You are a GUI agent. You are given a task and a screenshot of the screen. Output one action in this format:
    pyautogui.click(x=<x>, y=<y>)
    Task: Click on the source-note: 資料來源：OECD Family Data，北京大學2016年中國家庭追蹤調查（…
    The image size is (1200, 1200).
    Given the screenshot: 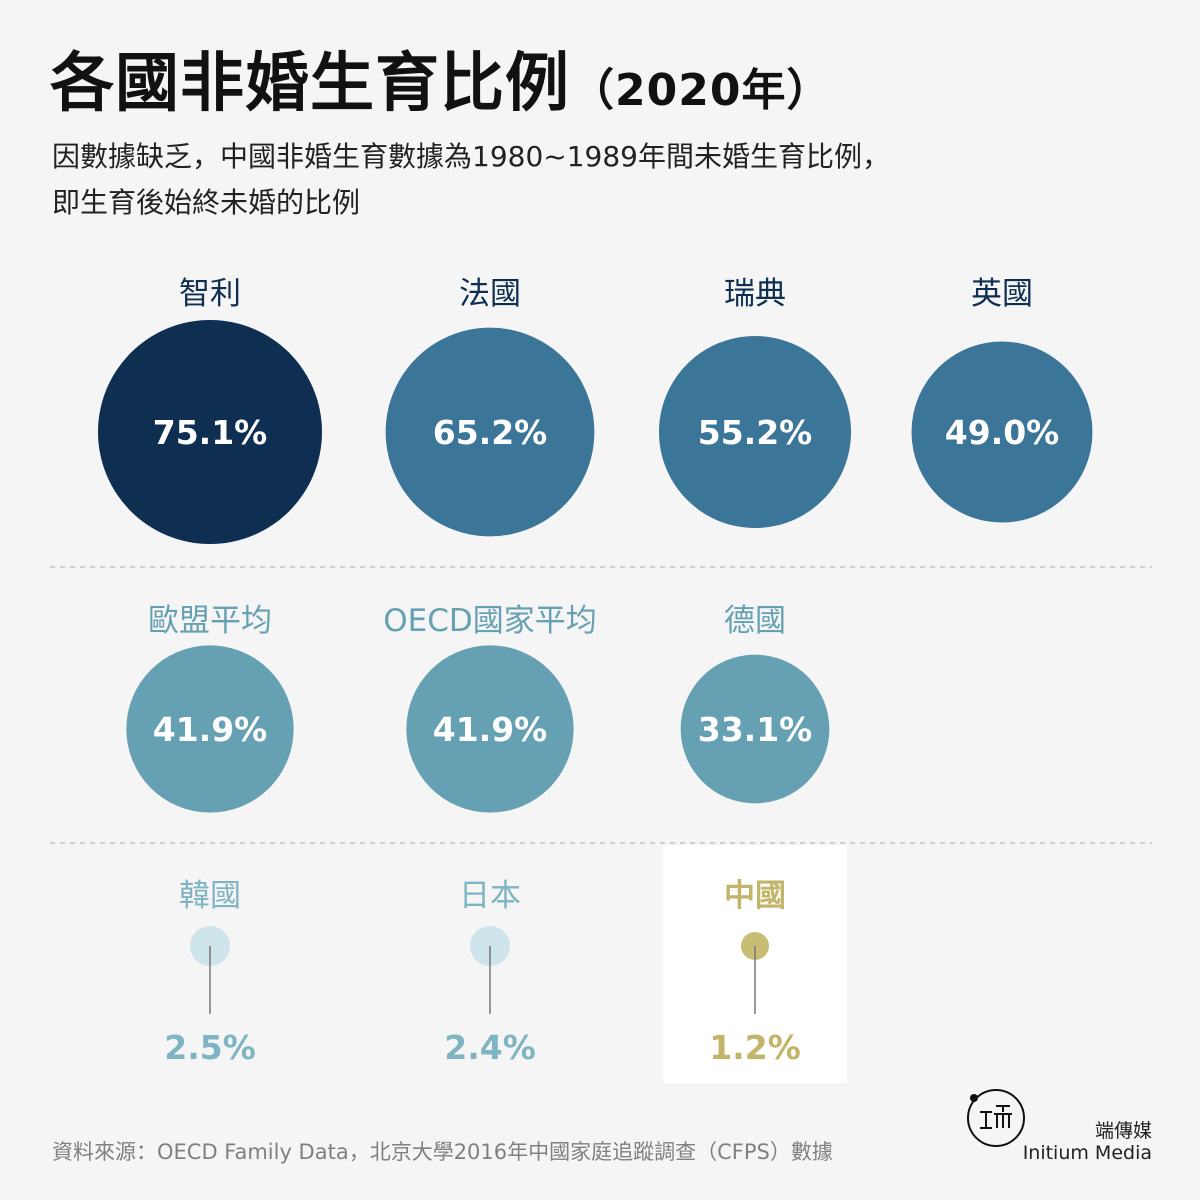 What is the action you would take?
    pyautogui.click(x=442, y=1152)
    